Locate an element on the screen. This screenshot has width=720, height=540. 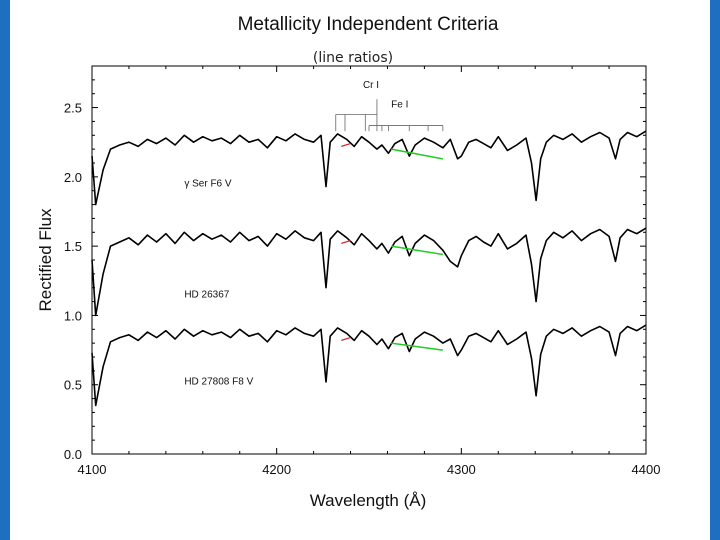
y-tick-label: 0.0 is located at coordinates (73, 454).